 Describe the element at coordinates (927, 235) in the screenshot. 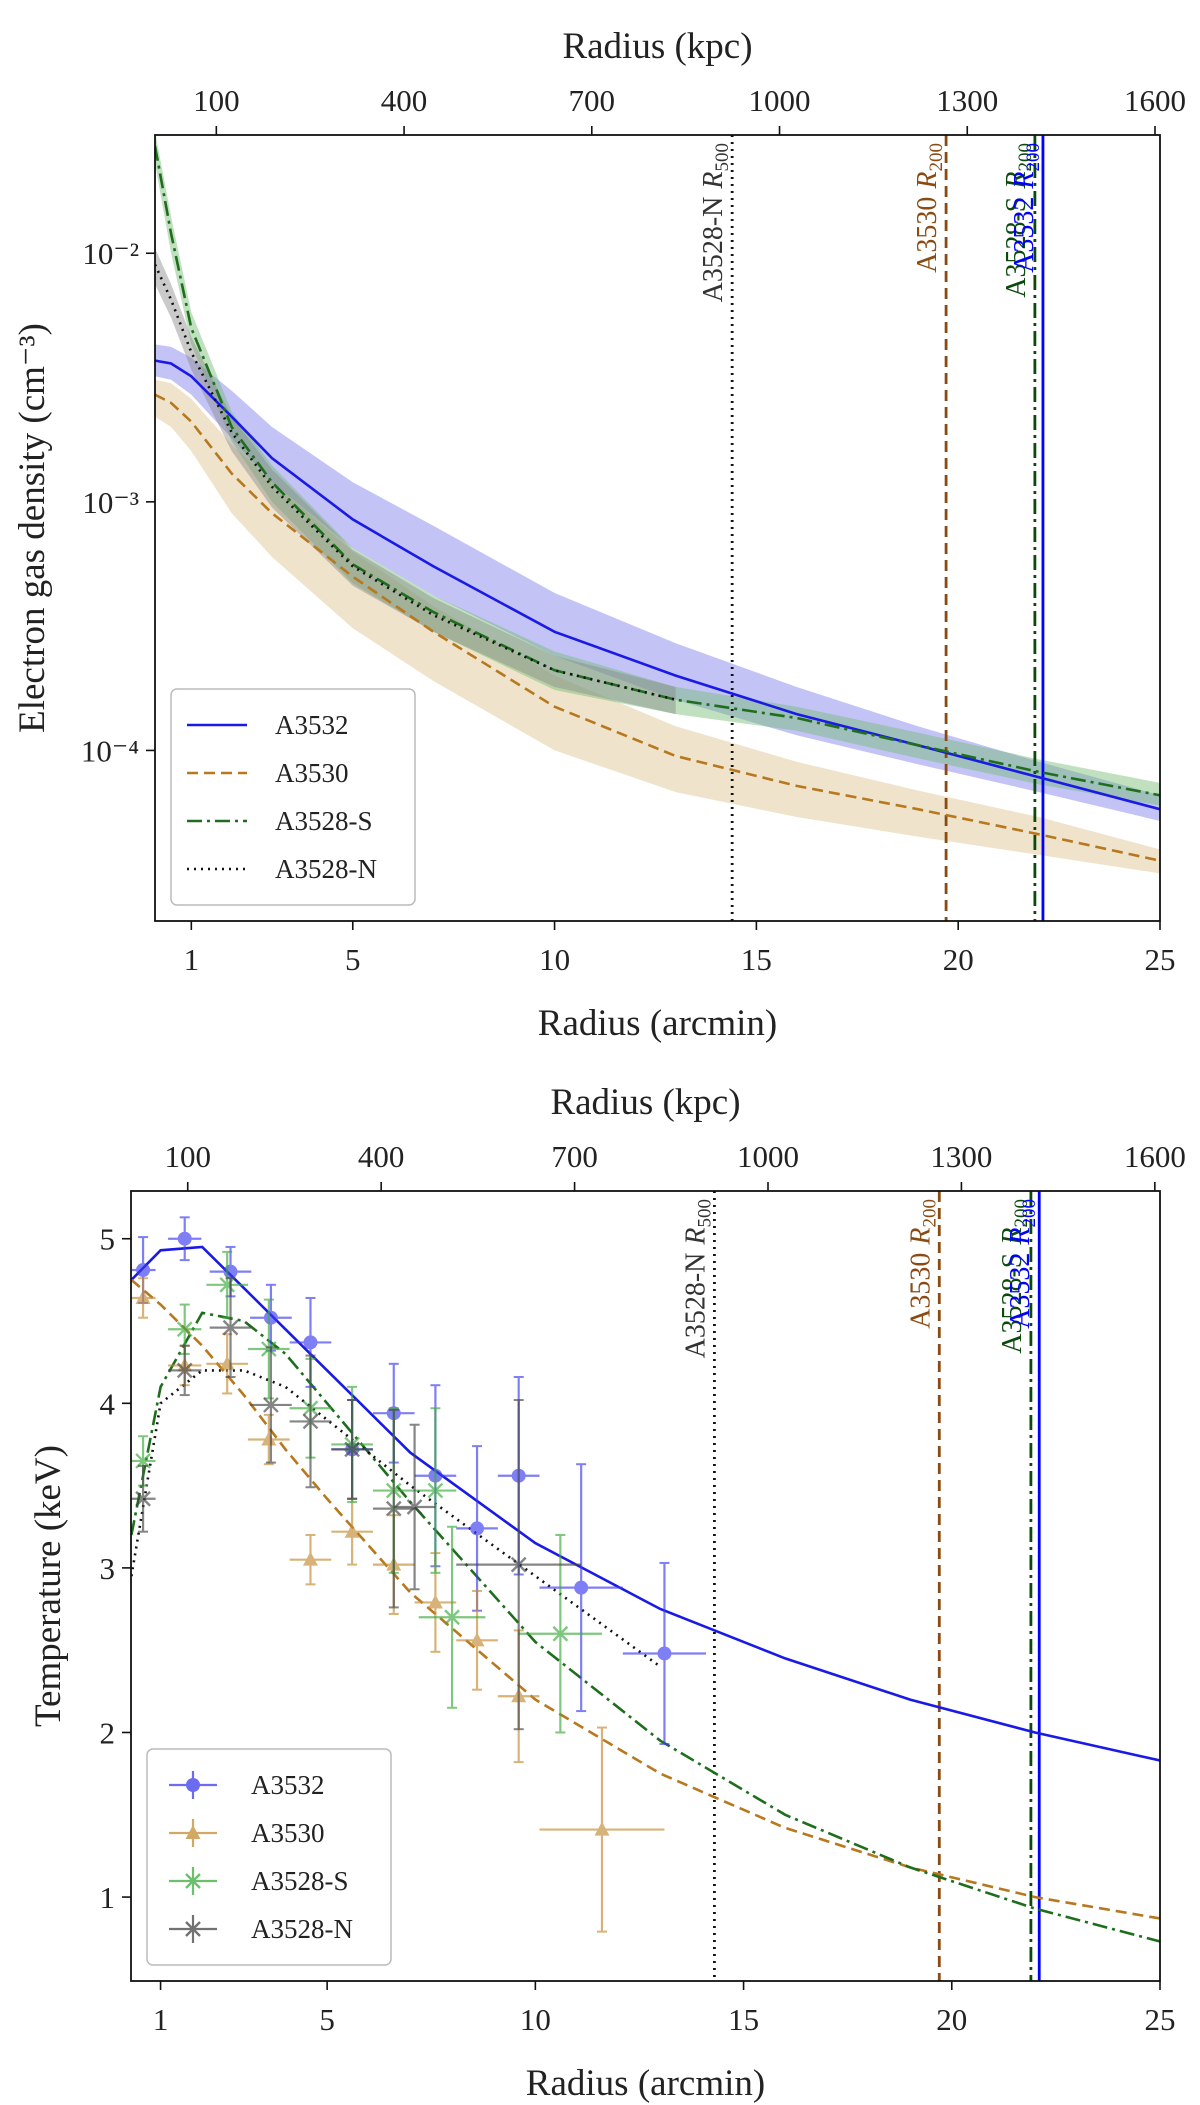

I see `reference-name: A3530` at that location.